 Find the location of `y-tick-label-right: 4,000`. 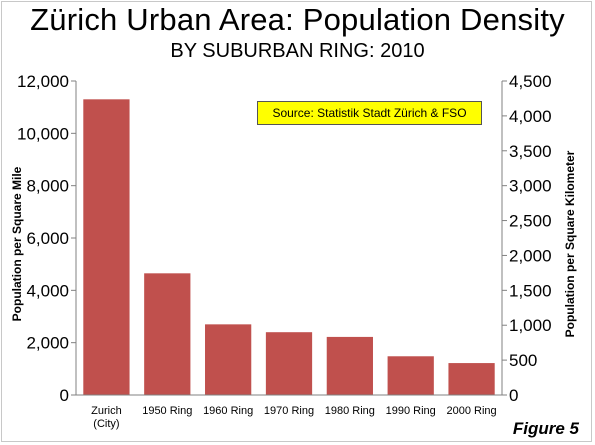

y-tick-label-right: 4,000 is located at coordinates (530, 116).